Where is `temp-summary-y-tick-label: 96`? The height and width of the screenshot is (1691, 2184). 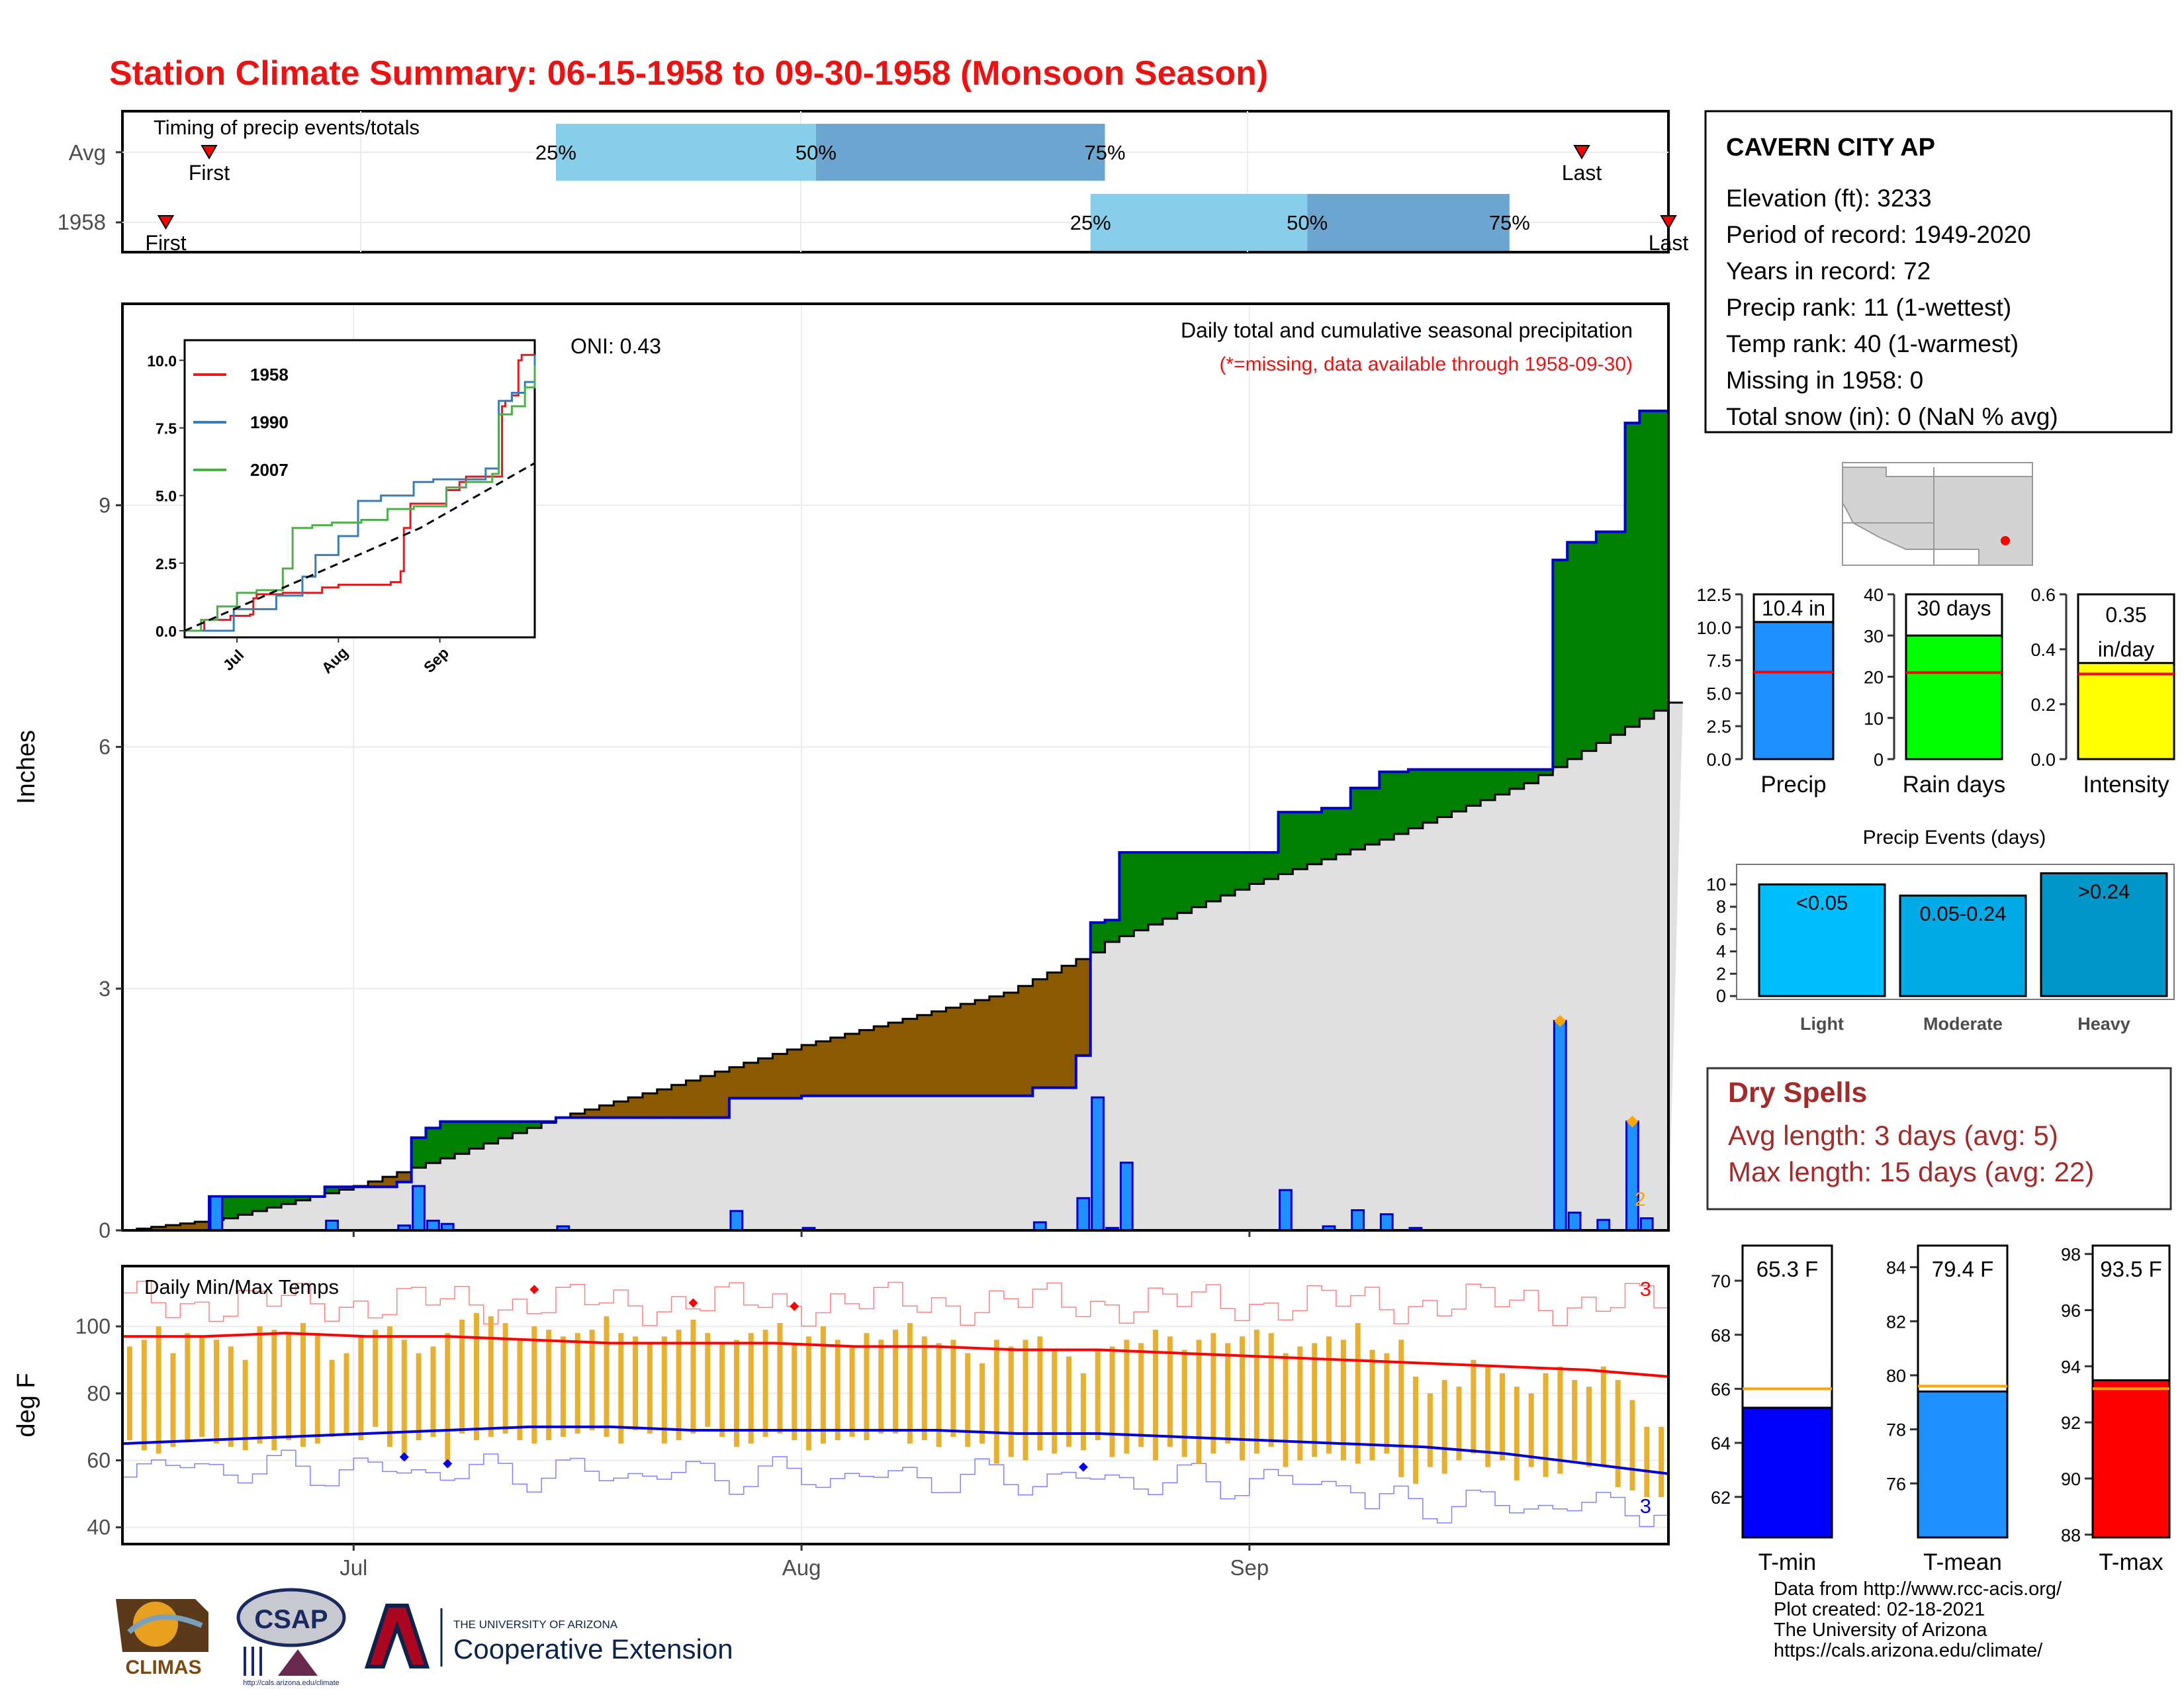 temp-summary-y-tick-label: 96 is located at coordinates (2071, 1311).